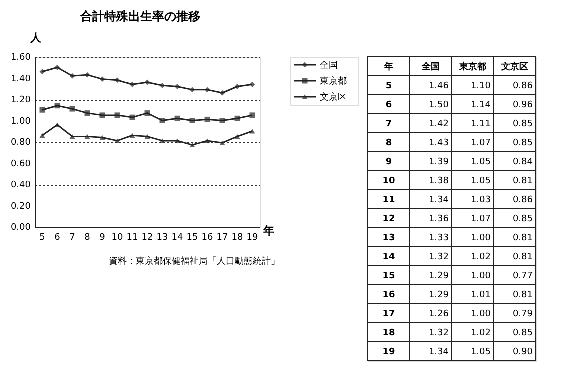 Image resolution: width=575 pixels, height=389 pixels. What do you see at coordinates (480, 125) in the screenshot?
I see `text: 1.11` at bounding box center [480, 125].